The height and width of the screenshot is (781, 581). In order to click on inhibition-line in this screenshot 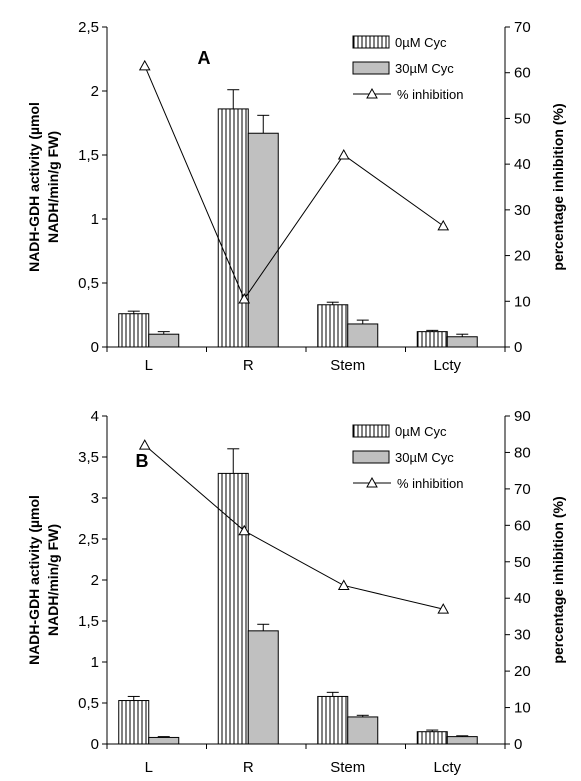, I will do `click(294, 527)`.